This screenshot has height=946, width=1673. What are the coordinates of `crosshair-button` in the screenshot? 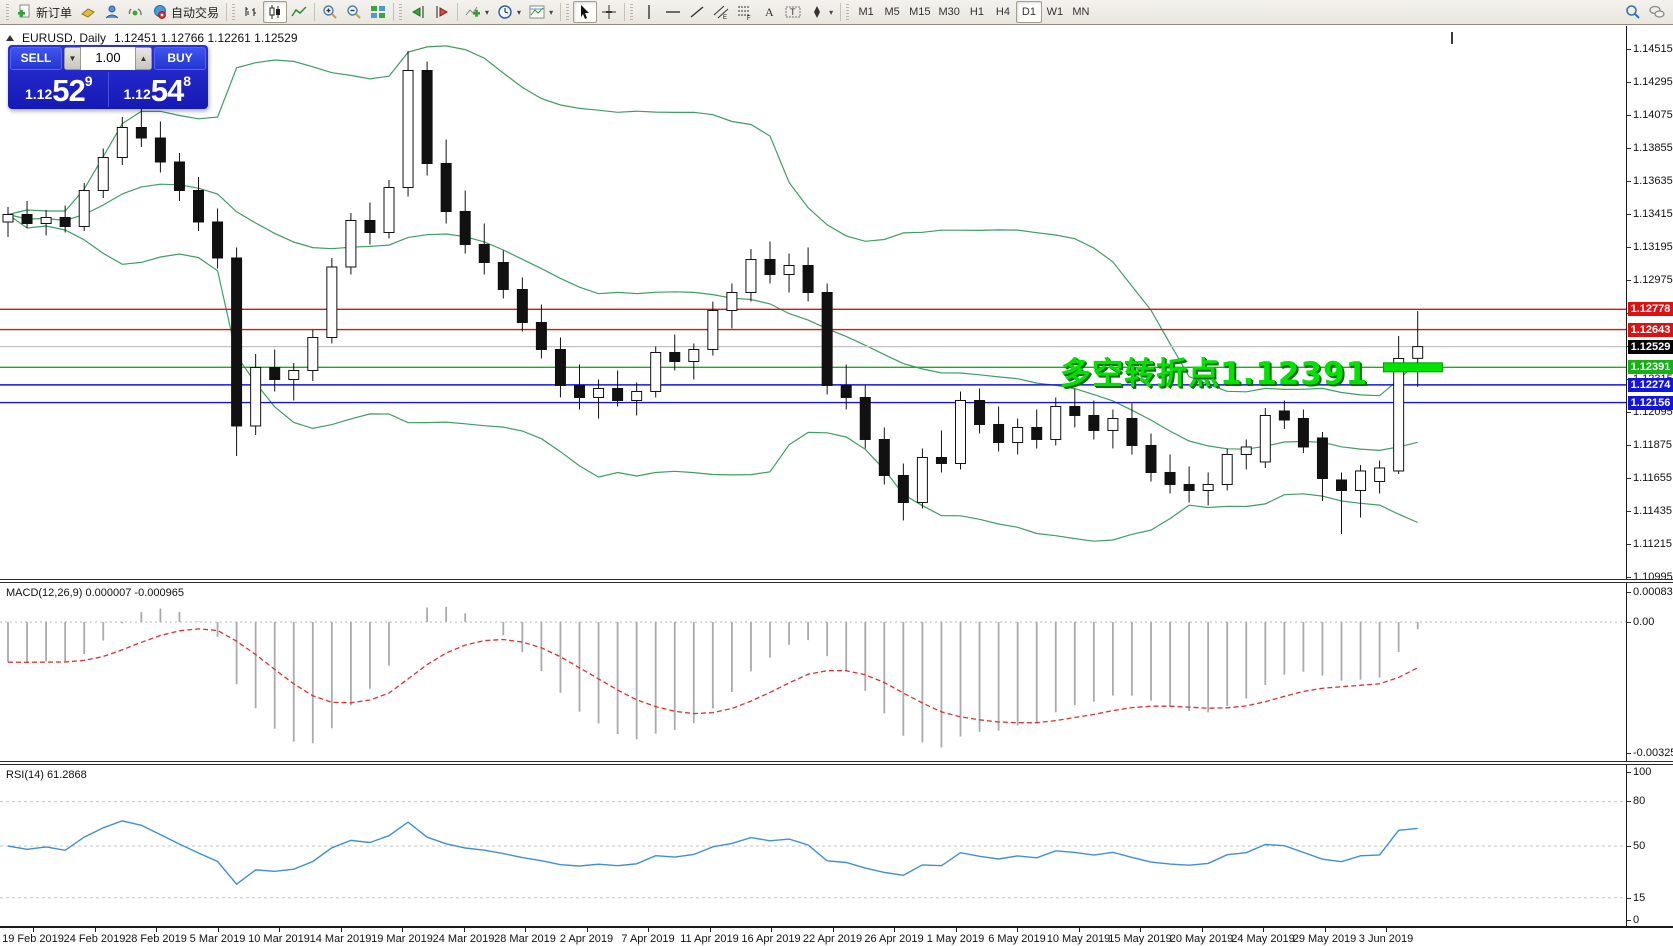 It's located at (609, 12).